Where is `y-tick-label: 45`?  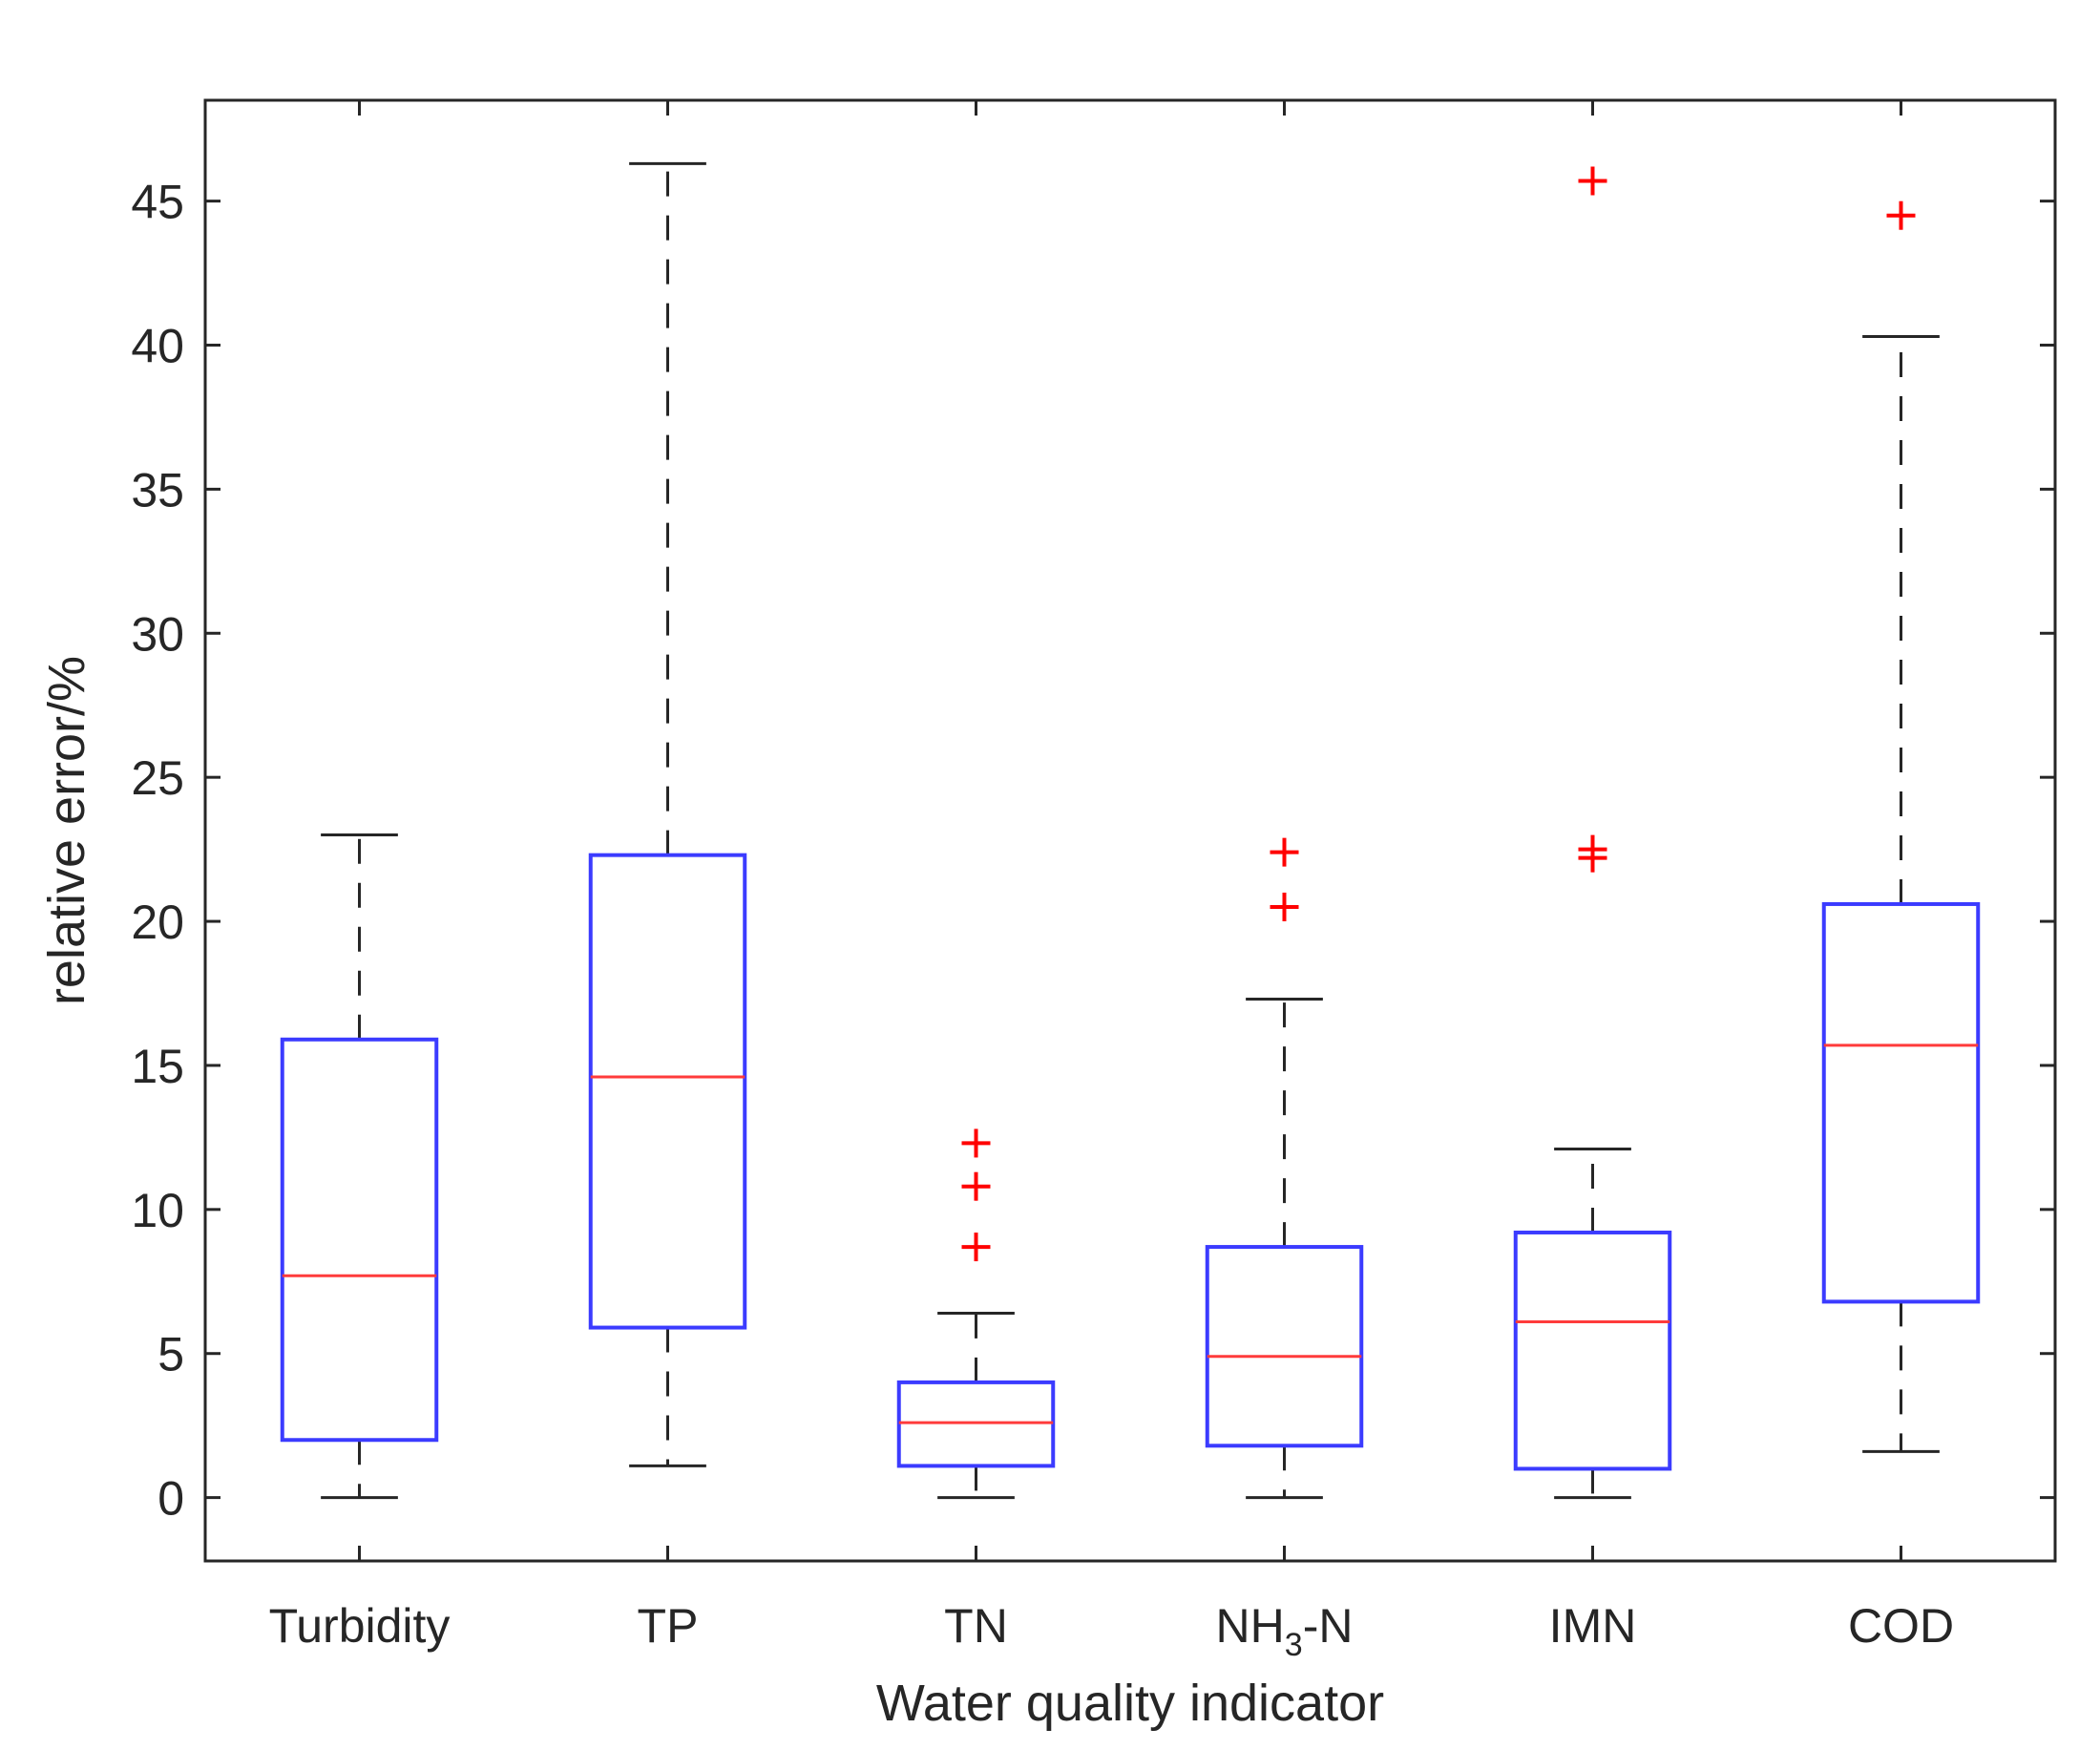 y-tick-label: 45 is located at coordinates (157, 202).